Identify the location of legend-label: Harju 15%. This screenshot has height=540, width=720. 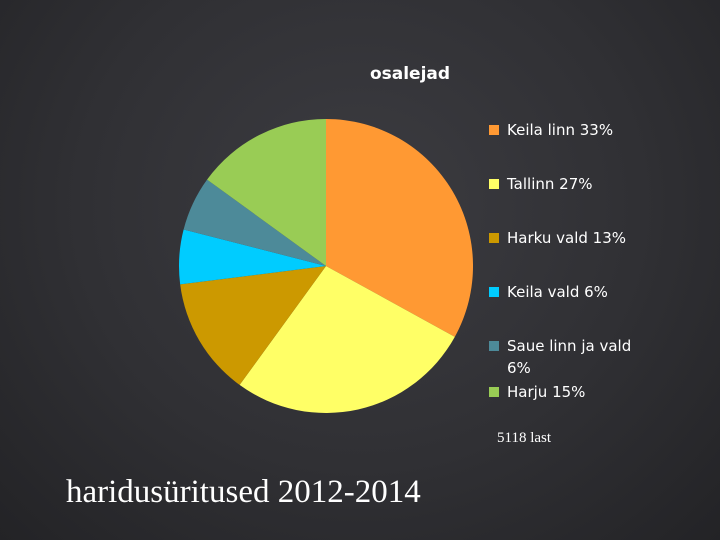
(546, 392).